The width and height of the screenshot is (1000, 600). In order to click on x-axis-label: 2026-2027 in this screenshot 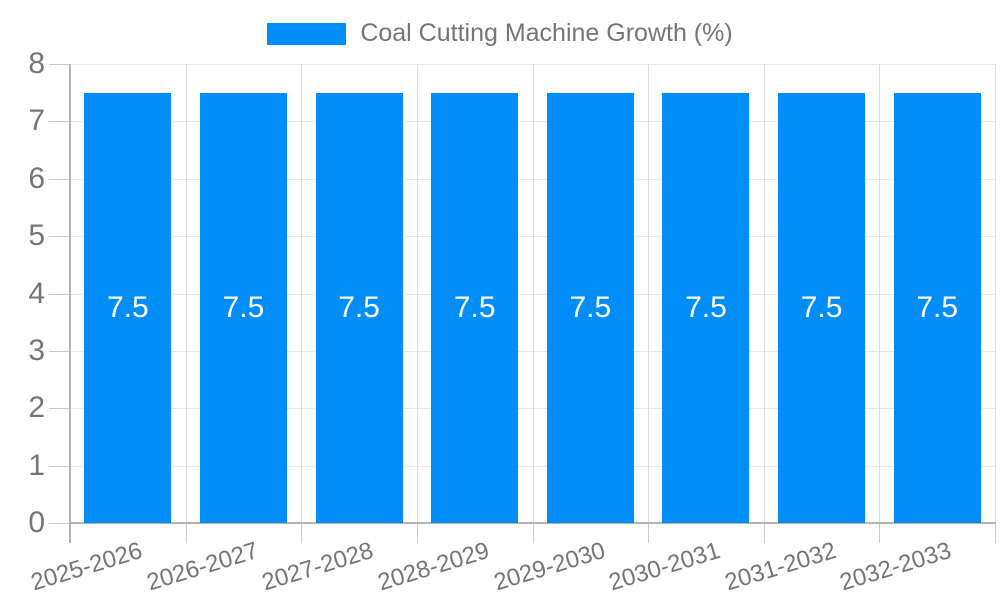, I will do `click(202, 567)`.